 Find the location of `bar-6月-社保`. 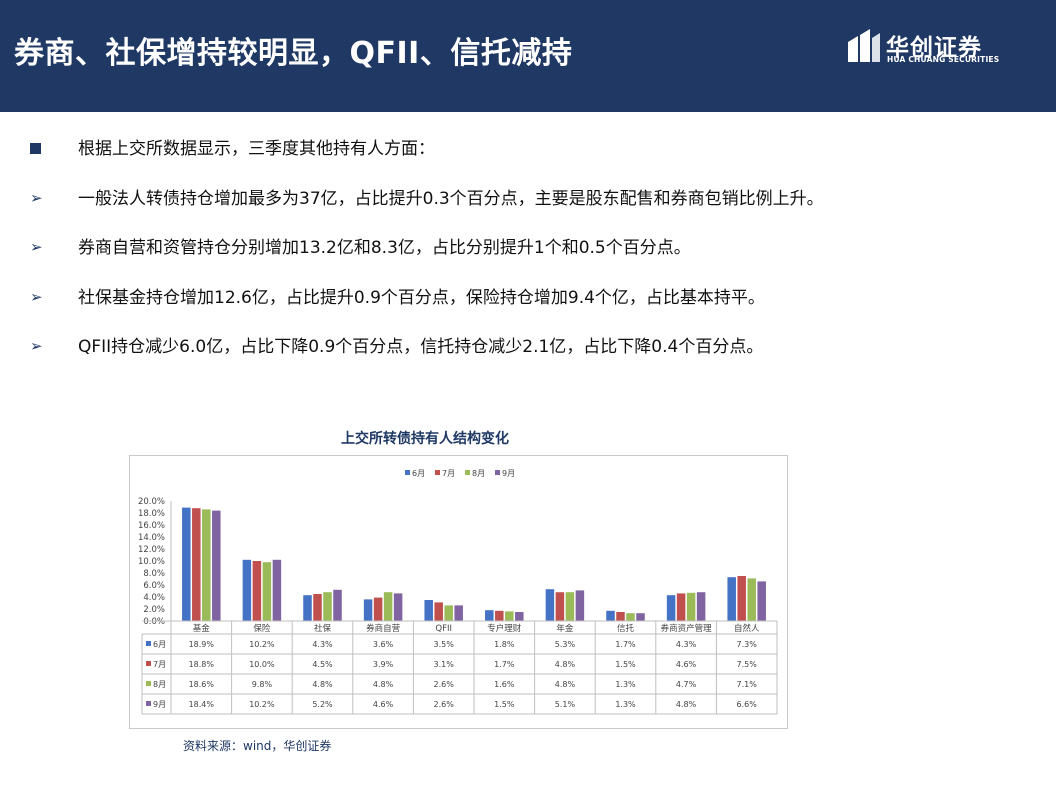

bar-6月-社保 is located at coordinates (307, 608).